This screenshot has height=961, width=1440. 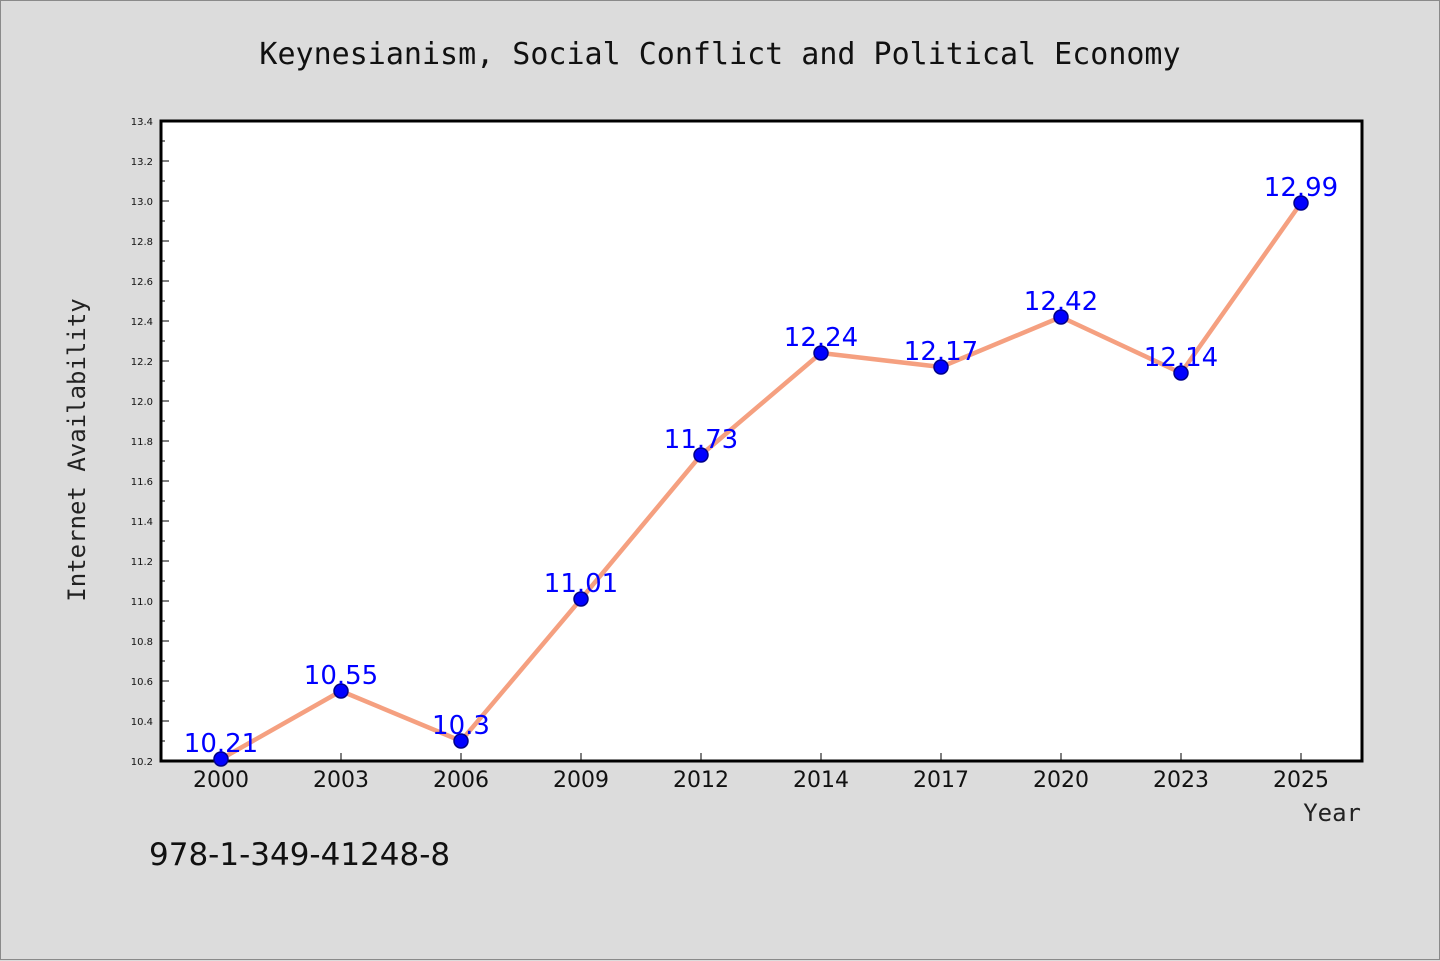 What do you see at coordinates (142, 522) in the screenshot?
I see `y-tick-label: 11.4` at bounding box center [142, 522].